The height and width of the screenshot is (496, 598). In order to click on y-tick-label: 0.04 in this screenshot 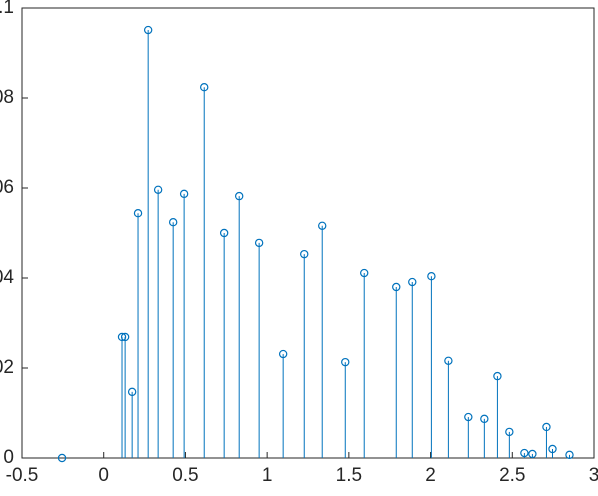, I will do `click(7, 277)`.